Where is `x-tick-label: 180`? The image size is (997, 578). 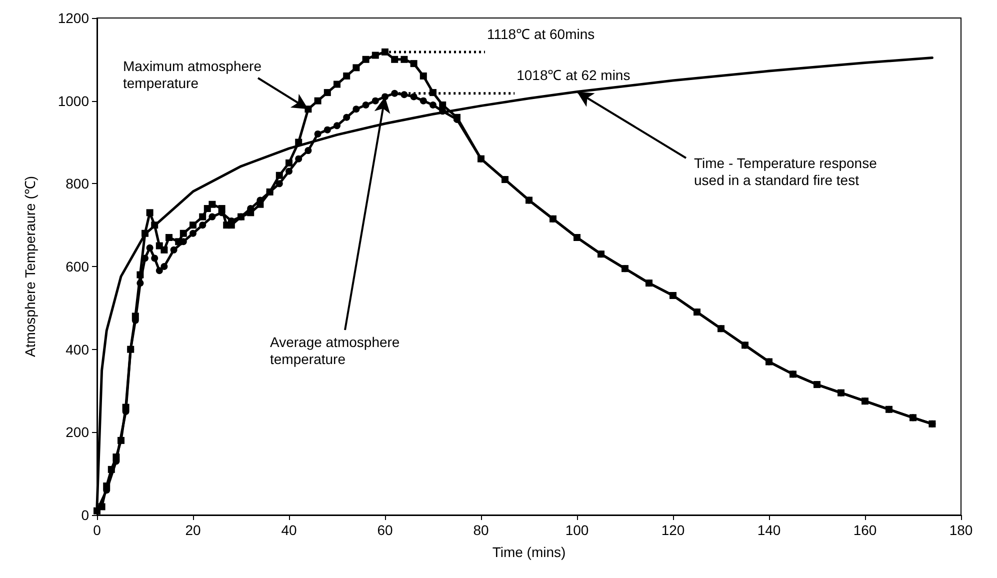 x-tick-label: 180 is located at coordinates (961, 530).